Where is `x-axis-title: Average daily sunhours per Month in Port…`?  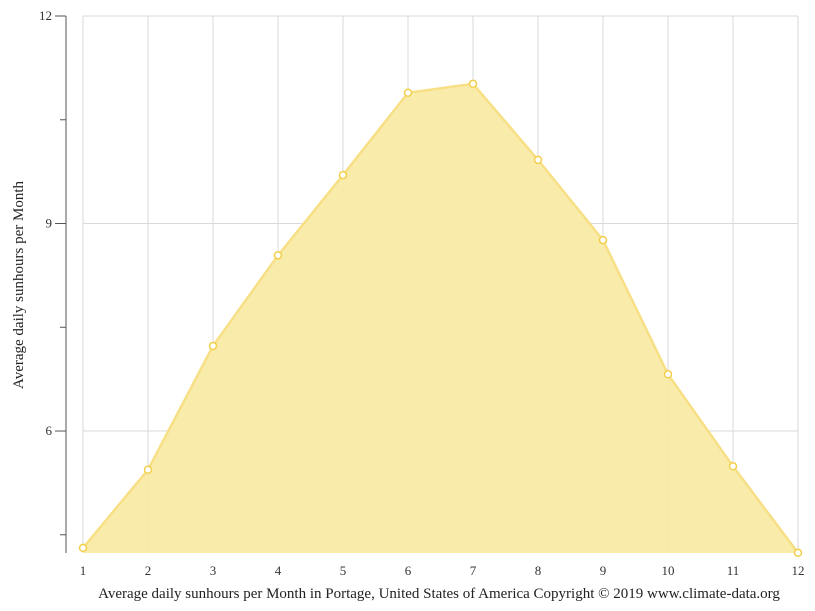
x-axis-title: Average daily sunhours per Month in Port… is located at coordinates (439, 594).